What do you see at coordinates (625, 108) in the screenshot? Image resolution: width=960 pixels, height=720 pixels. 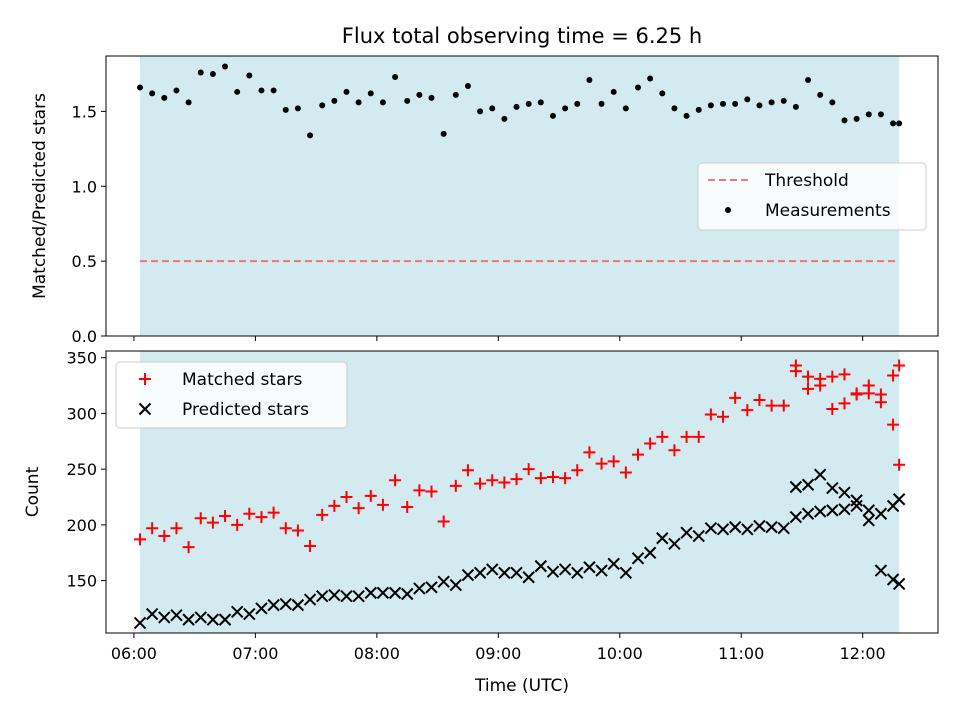 I see `measurement-point-a40` at bounding box center [625, 108].